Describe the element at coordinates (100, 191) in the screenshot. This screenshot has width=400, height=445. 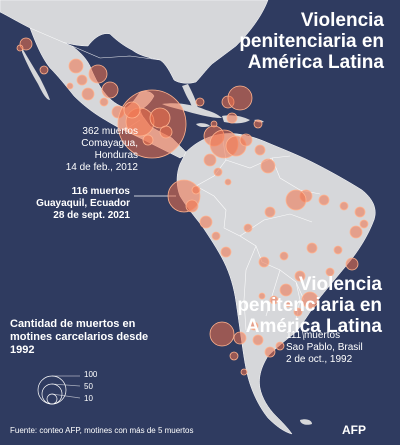
I see `annotation-deaths: 116 muertos` at that location.